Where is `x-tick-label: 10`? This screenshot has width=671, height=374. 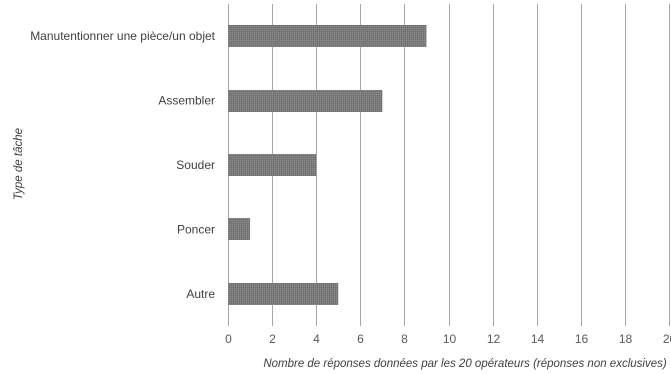 x-tick-label: 10 is located at coordinates (450, 339).